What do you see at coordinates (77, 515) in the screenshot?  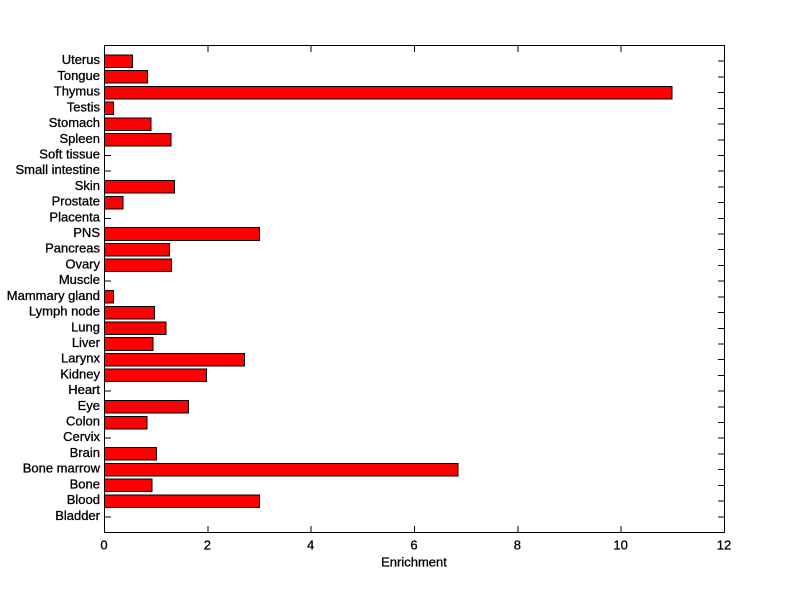 I see `svg-text: Bladder` at bounding box center [77, 515].